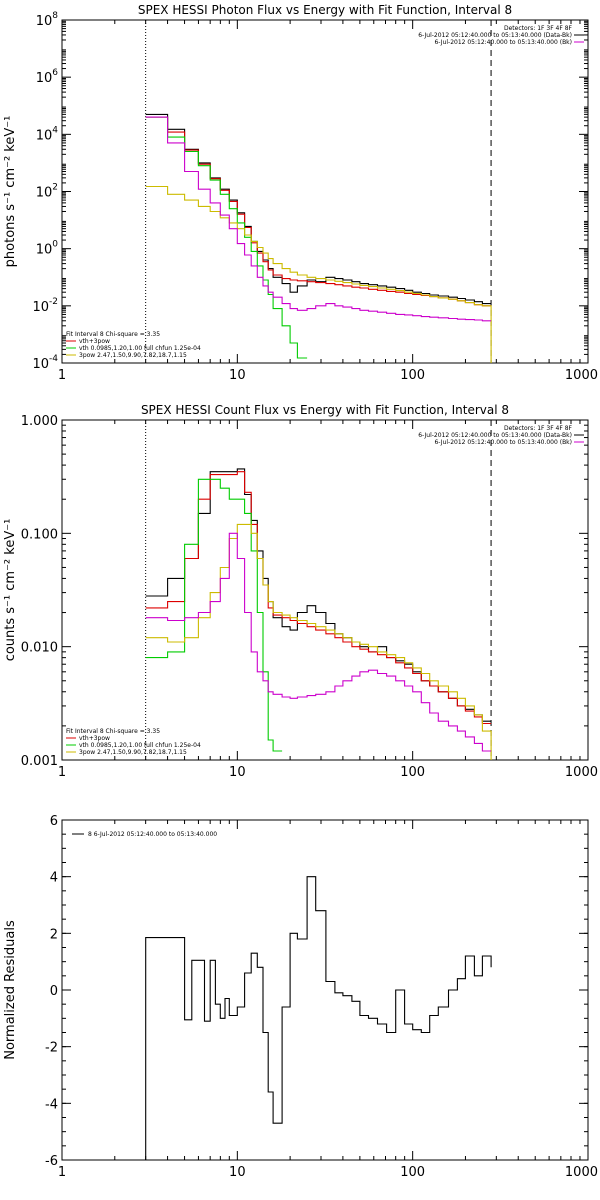 This screenshot has height=1200, width=600. What do you see at coordinates (45, 363) in the screenshot?
I see `y-tick-label: 10⁻⁴` at bounding box center [45, 363].